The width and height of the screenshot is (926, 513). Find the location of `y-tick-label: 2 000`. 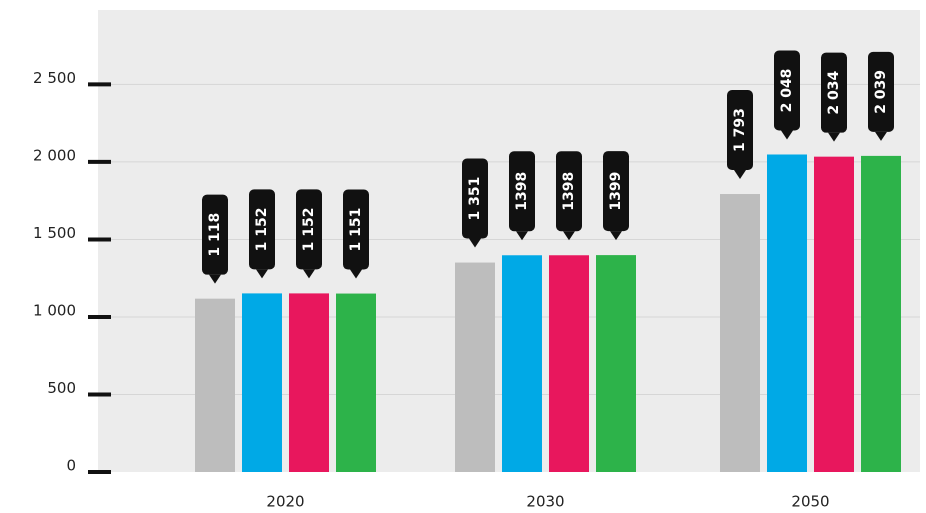

y-tick-label: 2 000 is located at coordinates (54, 155).